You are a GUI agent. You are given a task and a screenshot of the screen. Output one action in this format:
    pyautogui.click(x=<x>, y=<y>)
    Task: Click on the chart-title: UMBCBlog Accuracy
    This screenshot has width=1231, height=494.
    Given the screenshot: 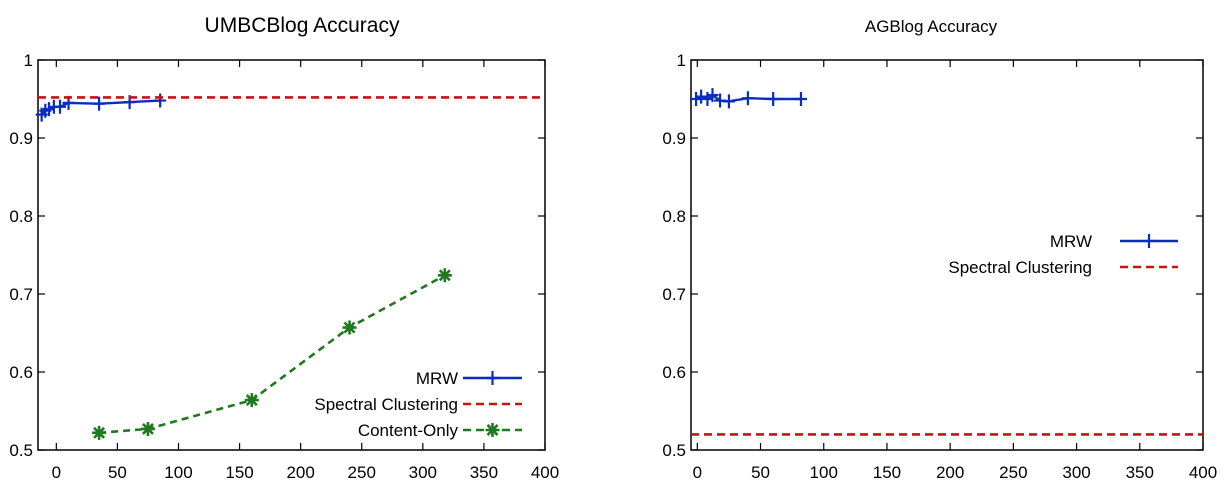 What is the action you would take?
    pyautogui.click(x=302, y=25)
    